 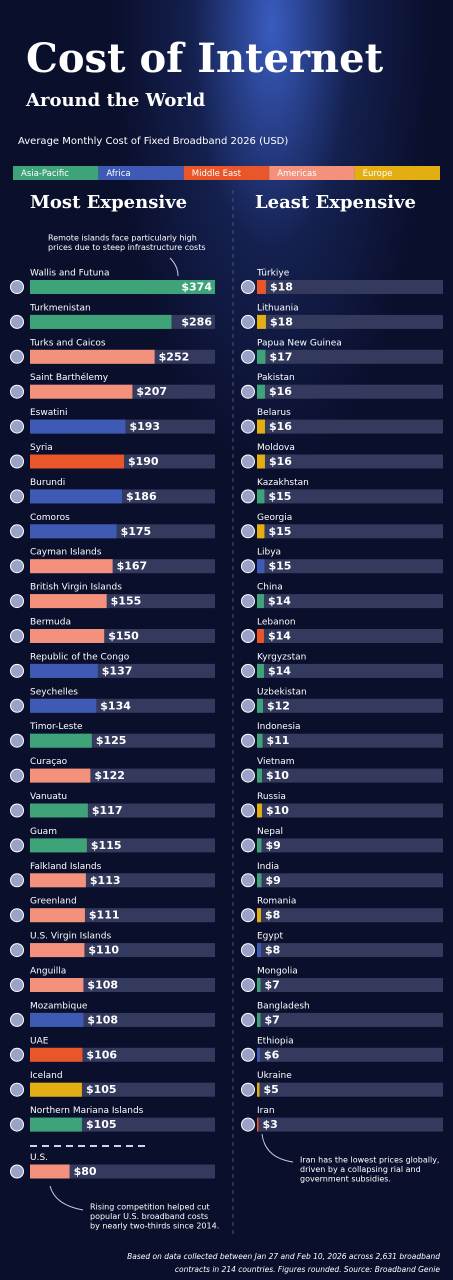 I want to click on value-label: $17, so click(x=280, y=356).